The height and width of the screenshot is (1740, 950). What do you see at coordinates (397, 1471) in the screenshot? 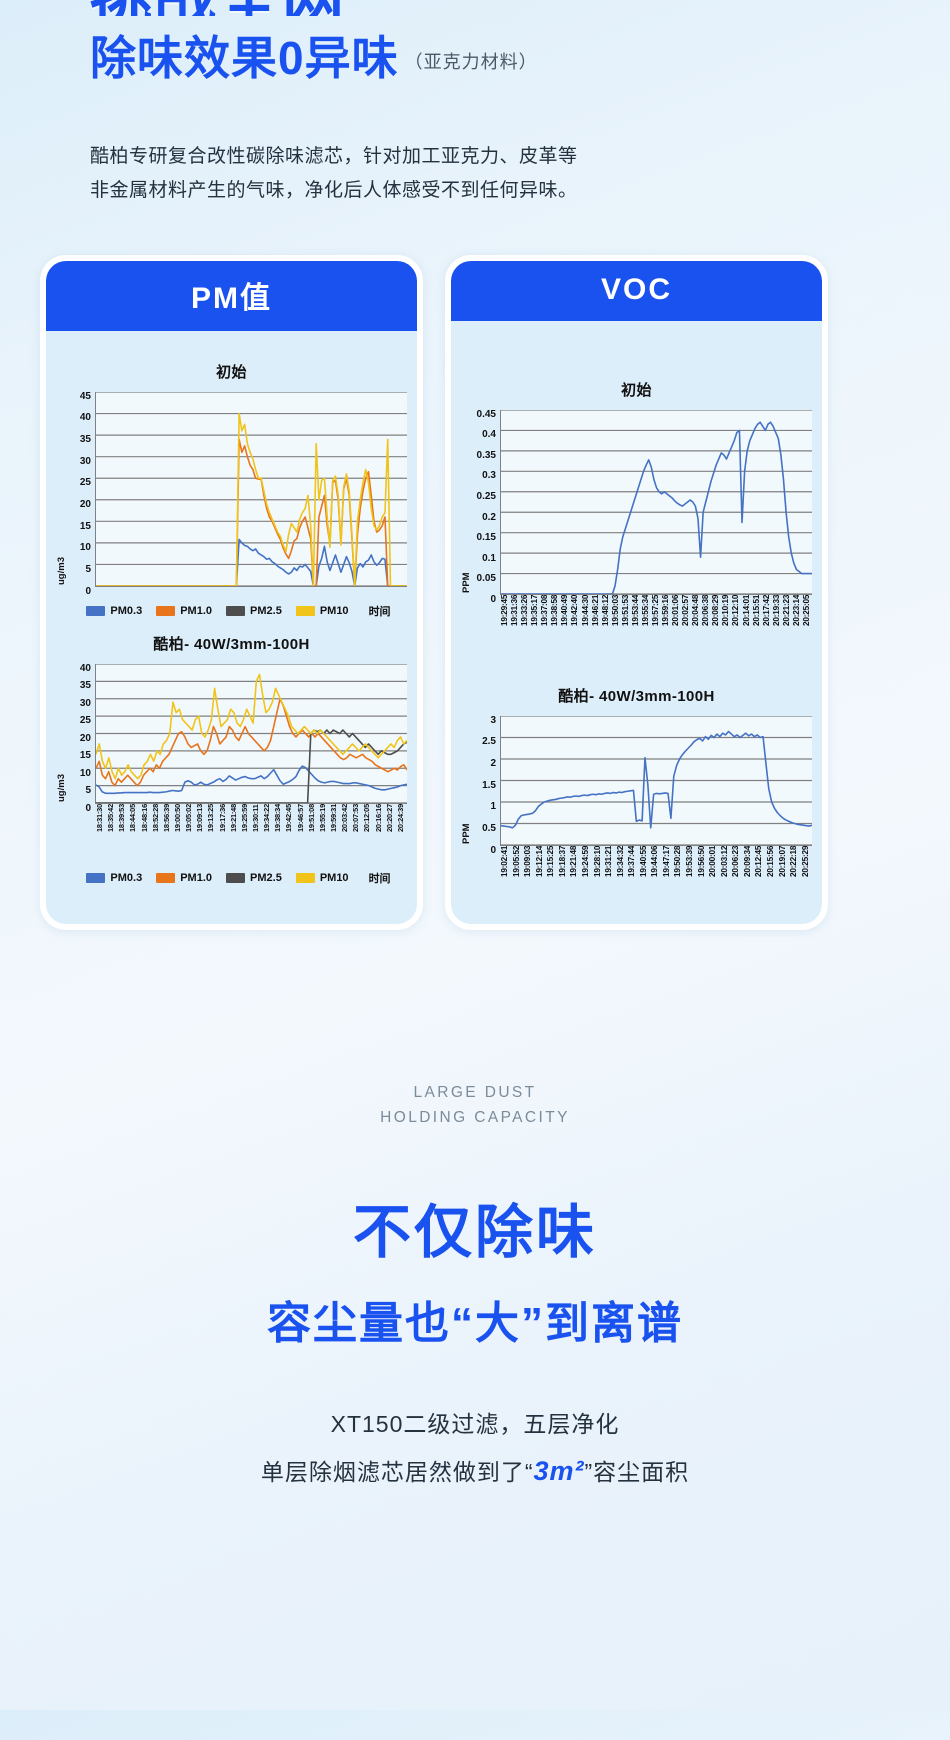
I see `footer-line2-pre: 单层除烟滤芯居然做到了“` at bounding box center [397, 1471].